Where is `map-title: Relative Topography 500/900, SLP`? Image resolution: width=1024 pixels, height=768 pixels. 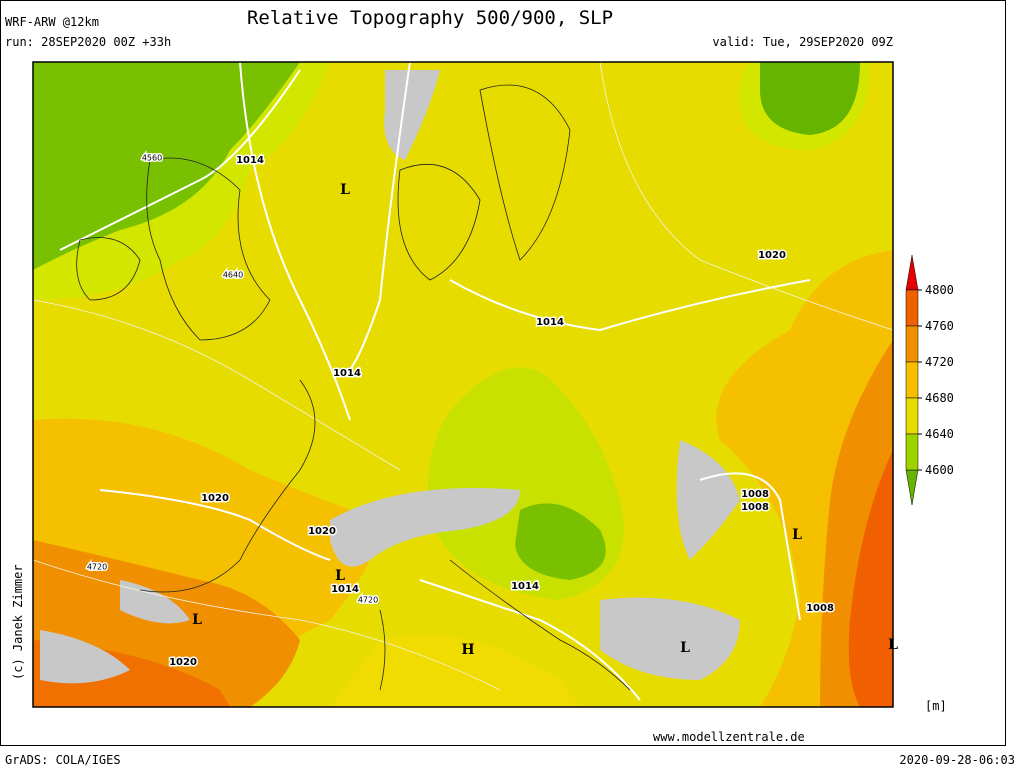 map-title: Relative Topography 500/900, SLP is located at coordinates (430, 18).